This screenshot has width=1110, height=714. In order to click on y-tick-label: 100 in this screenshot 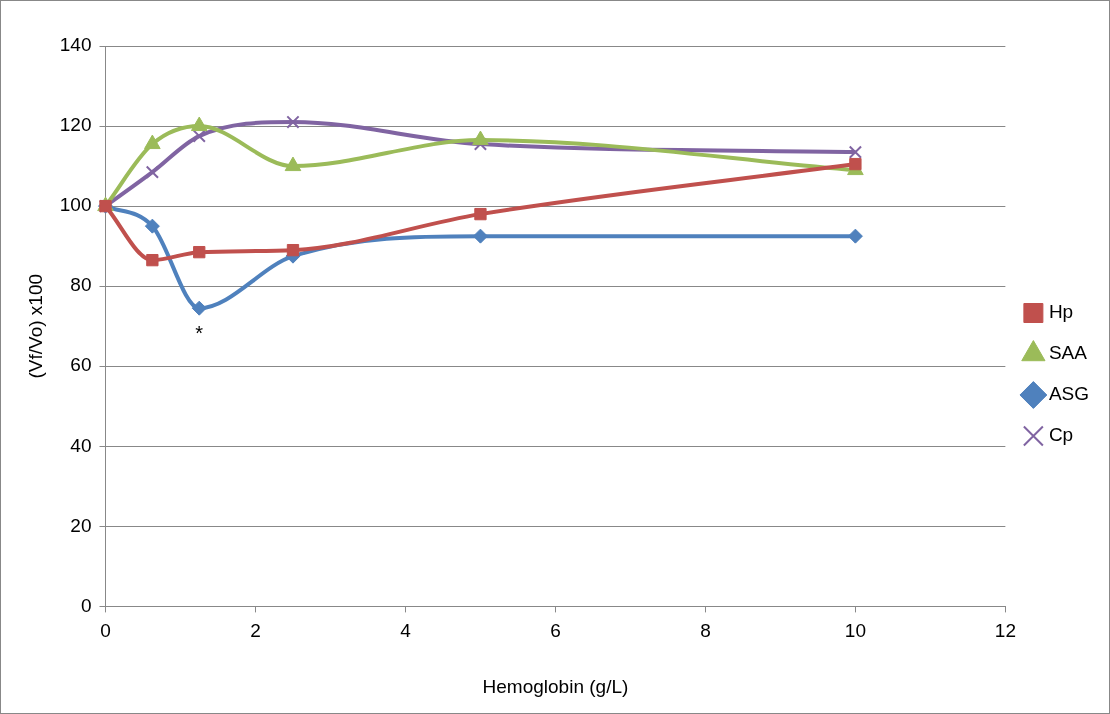, I will do `click(75, 205)`.